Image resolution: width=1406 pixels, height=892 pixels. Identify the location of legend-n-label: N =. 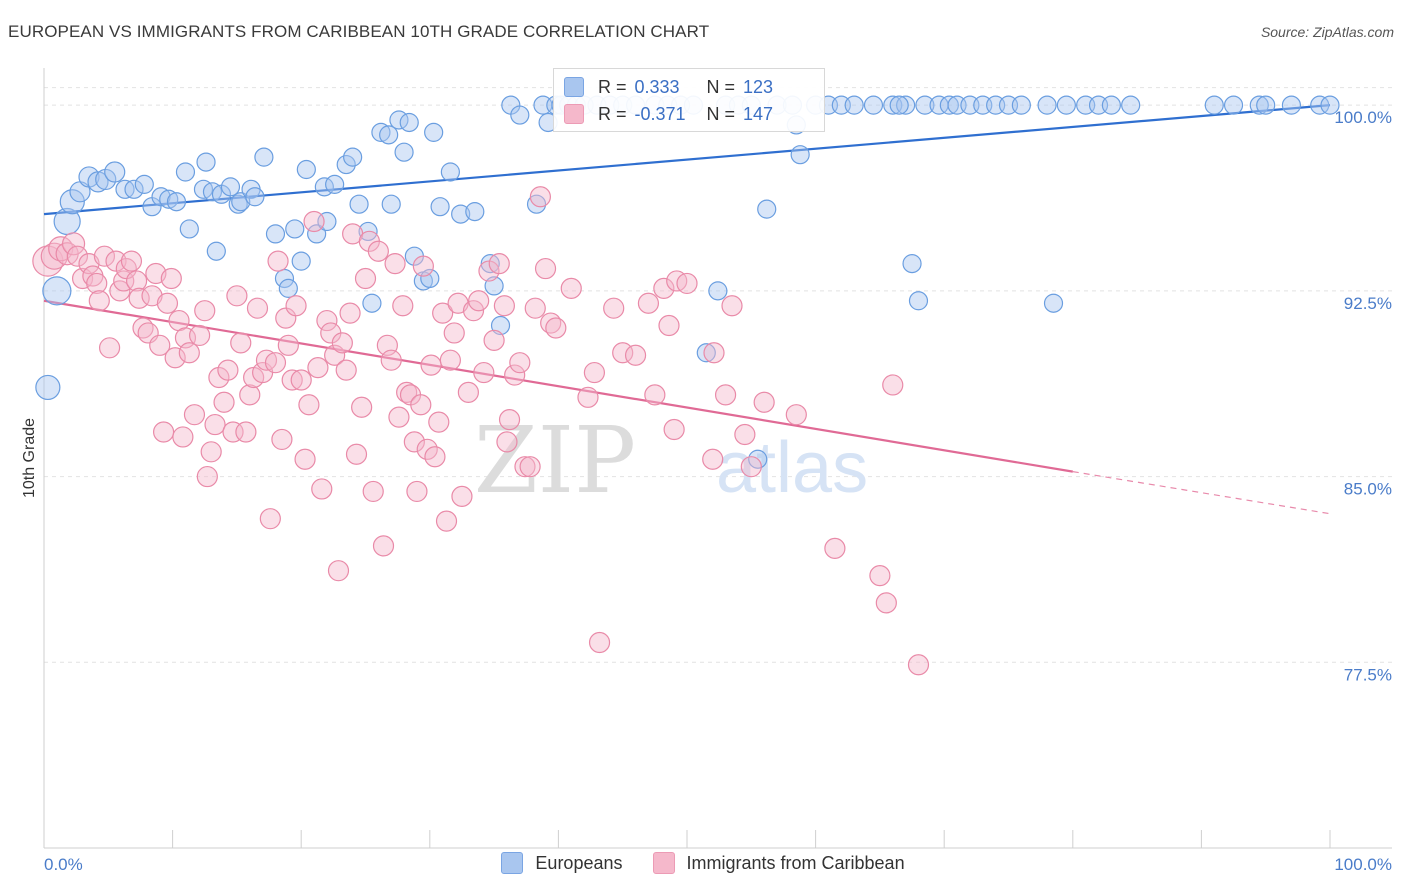
(721, 113).